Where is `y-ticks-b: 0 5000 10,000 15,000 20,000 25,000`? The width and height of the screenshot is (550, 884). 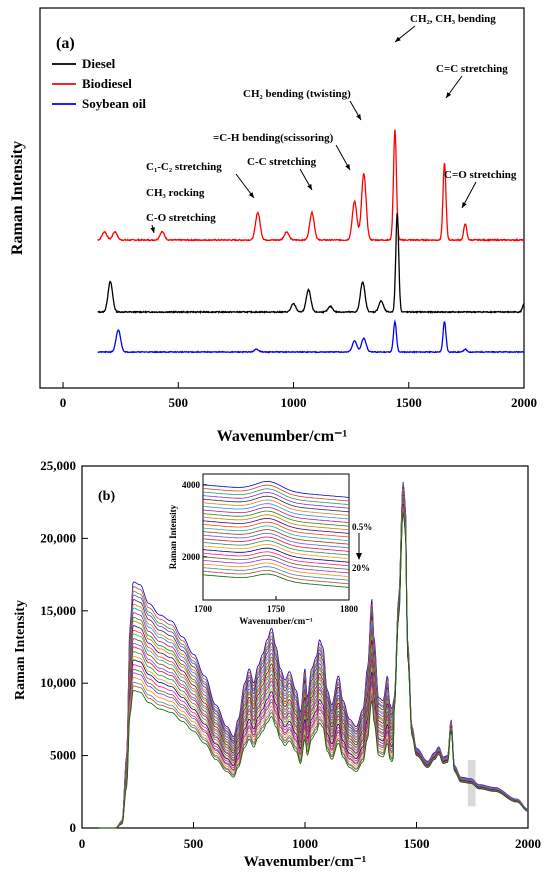
y-ticks-b: 0 5000 10,000 15,000 20,000 25,000 is located at coordinates (64, 646).